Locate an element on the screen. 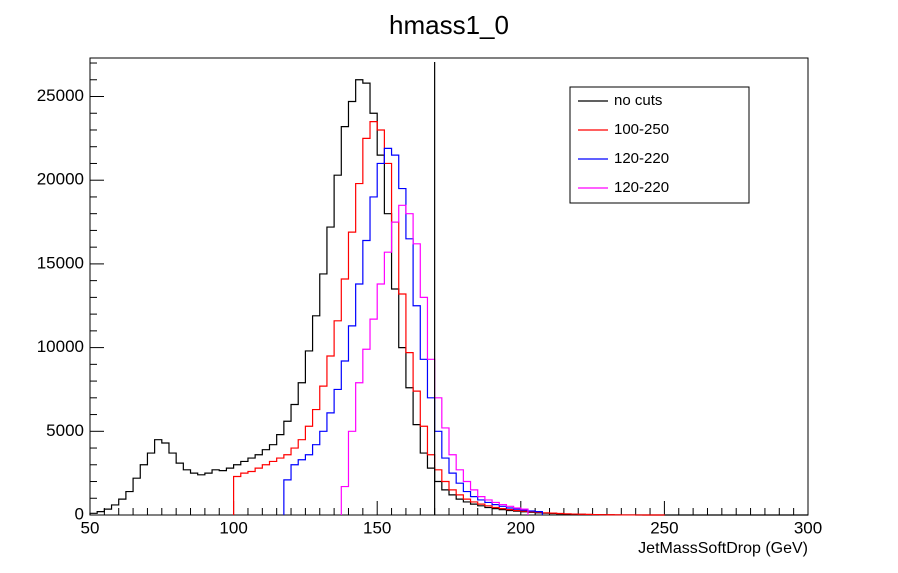 The height and width of the screenshot is (573, 898). y-tick-label: 10000 is located at coordinates (60, 346).